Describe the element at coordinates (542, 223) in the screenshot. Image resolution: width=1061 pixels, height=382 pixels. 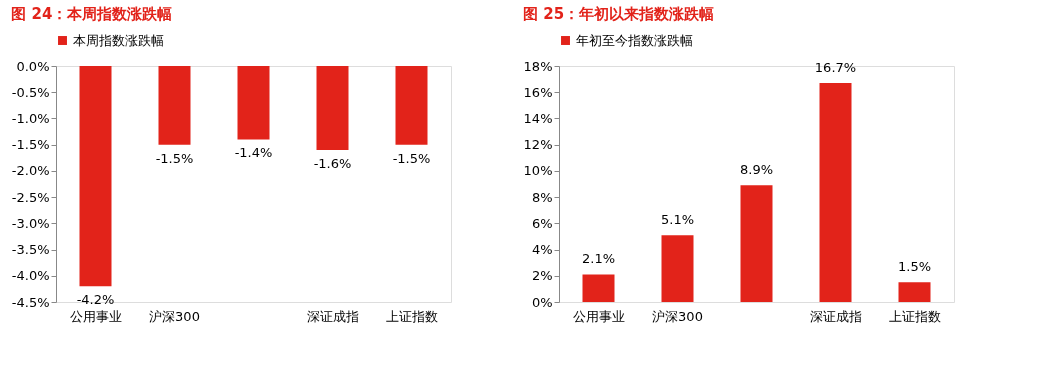
I see `y-tick-label: 6%` at that location.